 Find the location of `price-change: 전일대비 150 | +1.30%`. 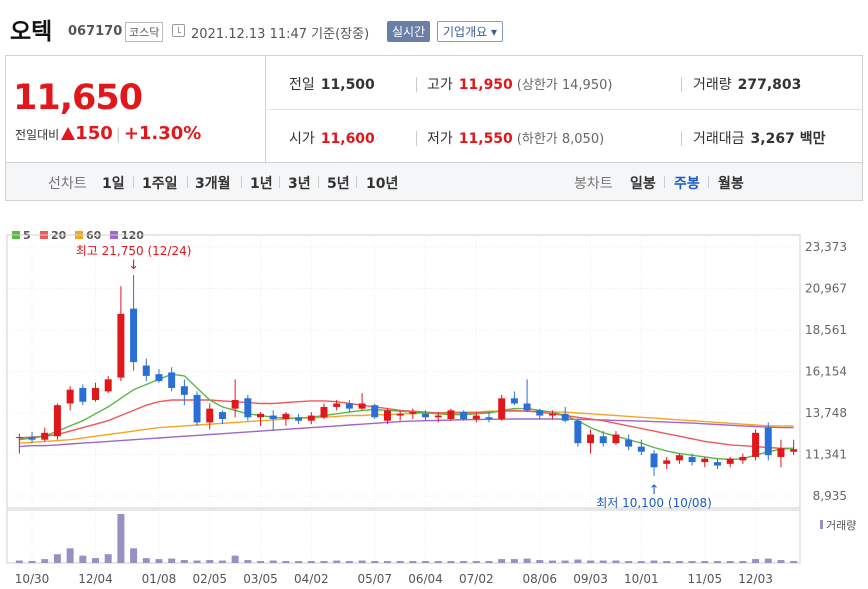

price-change: 전일대비 150 | +1.30% is located at coordinates (108, 133).